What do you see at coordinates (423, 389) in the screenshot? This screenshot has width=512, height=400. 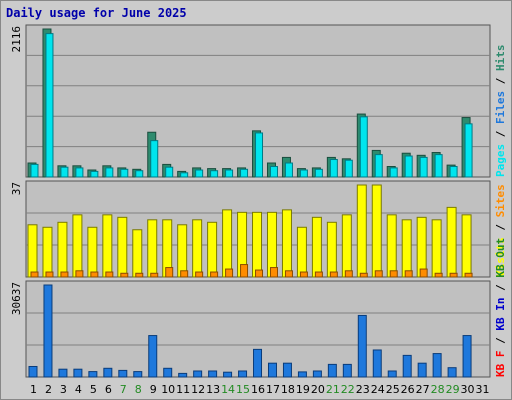 I see `day-label-27: 27` at bounding box center [423, 389].